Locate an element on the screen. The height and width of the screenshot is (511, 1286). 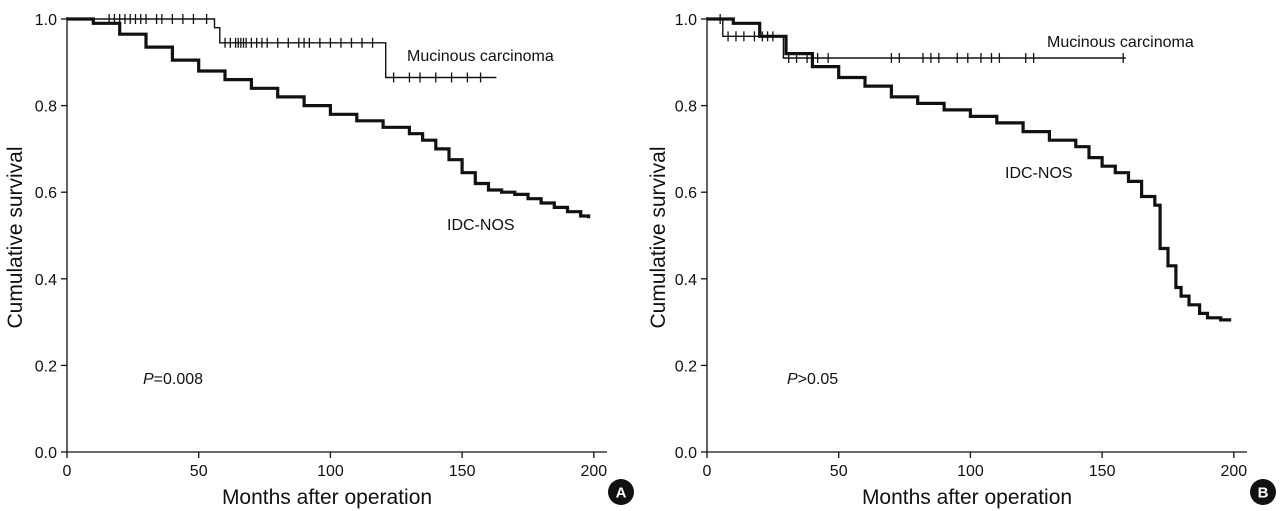
p-value-annotation: P>0.05 is located at coordinates (812, 379).